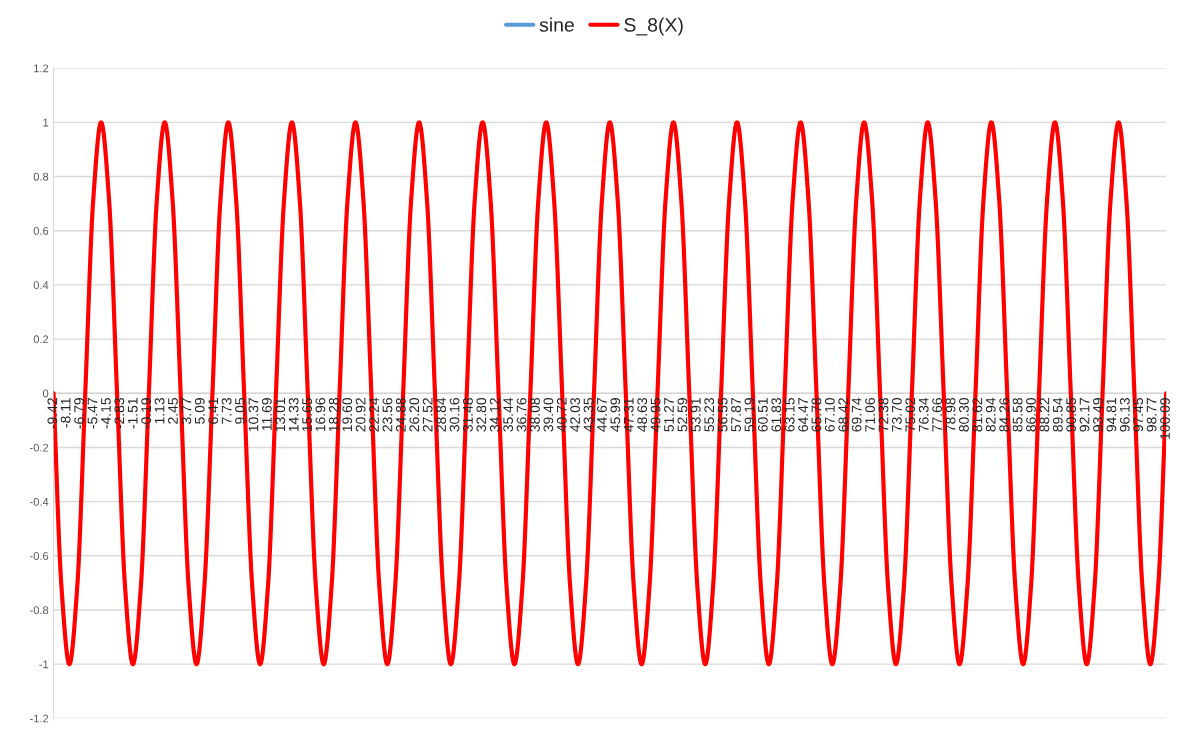 The width and height of the screenshot is (1190, 733). I want to click on y-tick-label: -1.2, so click(39, 718).